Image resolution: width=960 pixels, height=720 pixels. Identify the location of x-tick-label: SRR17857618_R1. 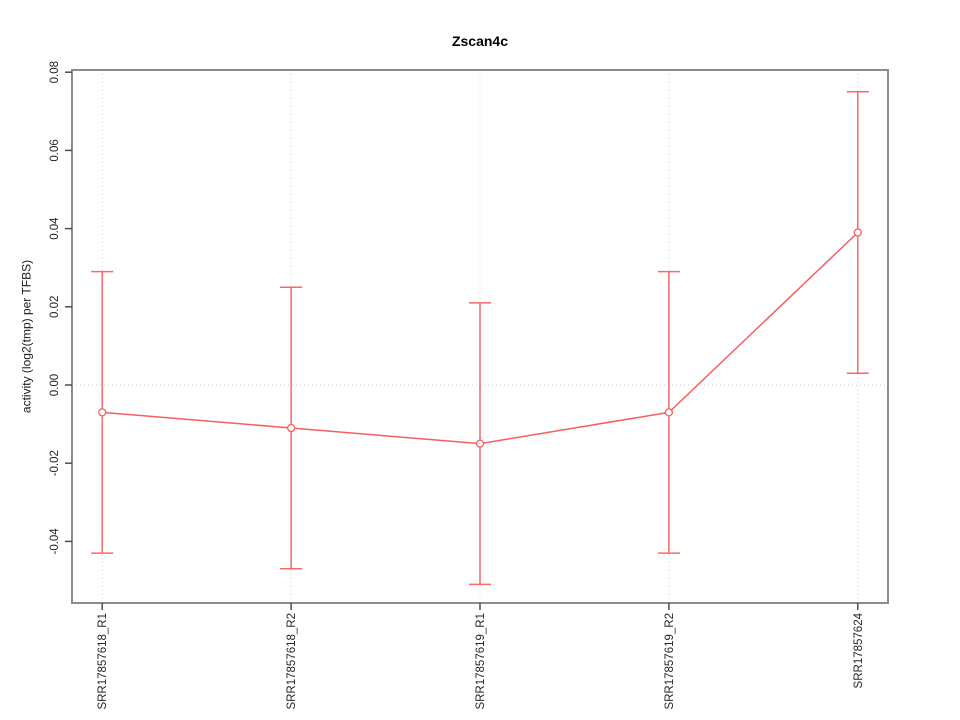
(103, 661).